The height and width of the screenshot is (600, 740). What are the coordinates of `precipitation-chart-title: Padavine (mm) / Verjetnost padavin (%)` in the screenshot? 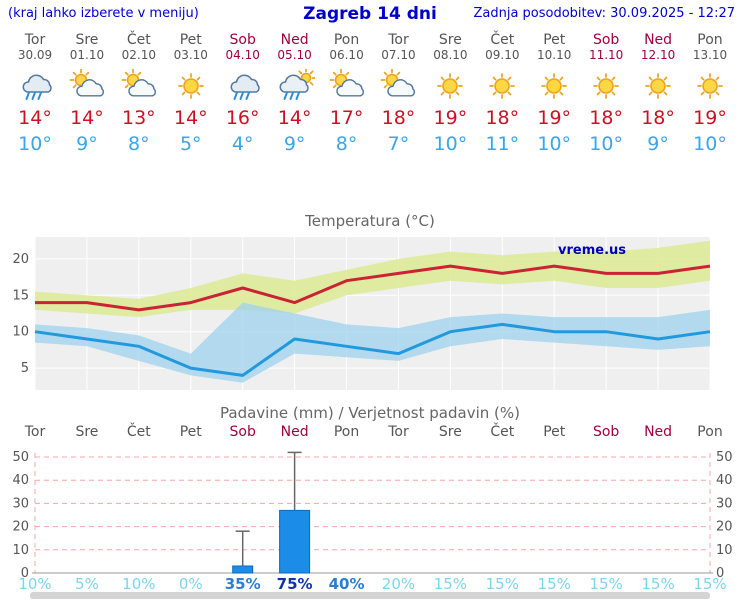 It's located at (370, 413).